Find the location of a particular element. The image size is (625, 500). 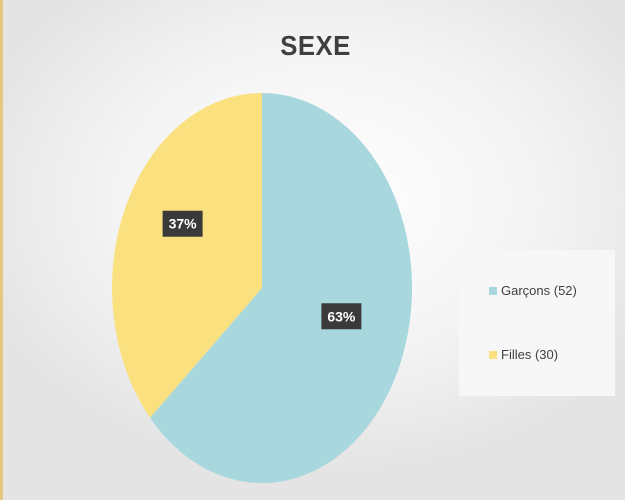

legend-item-filles: Filles (30) is located at coordinates (523, 354).